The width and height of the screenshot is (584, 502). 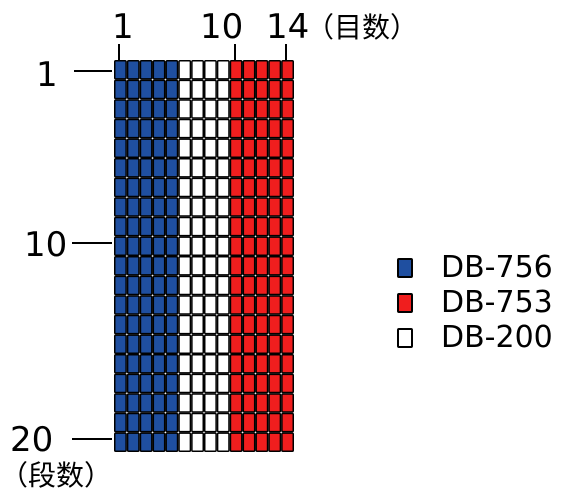 What do you see at coordinates (288, 27) in the screenshot?
I see `column-label-14: 14` at bounding box center [288, 27].